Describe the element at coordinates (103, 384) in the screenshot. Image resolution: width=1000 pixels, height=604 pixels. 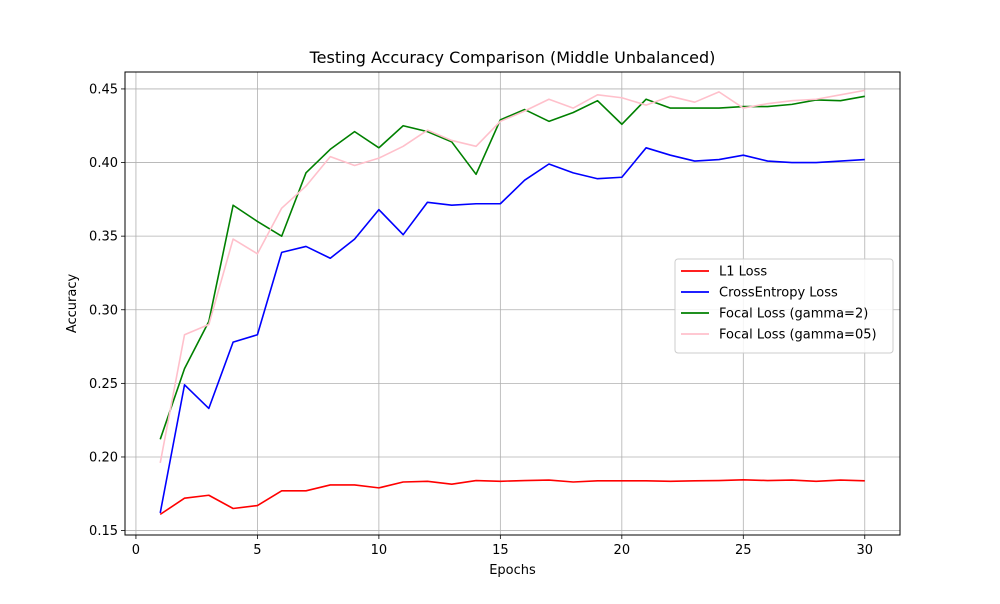
I see `y-tick-label: 0.25` at that location.